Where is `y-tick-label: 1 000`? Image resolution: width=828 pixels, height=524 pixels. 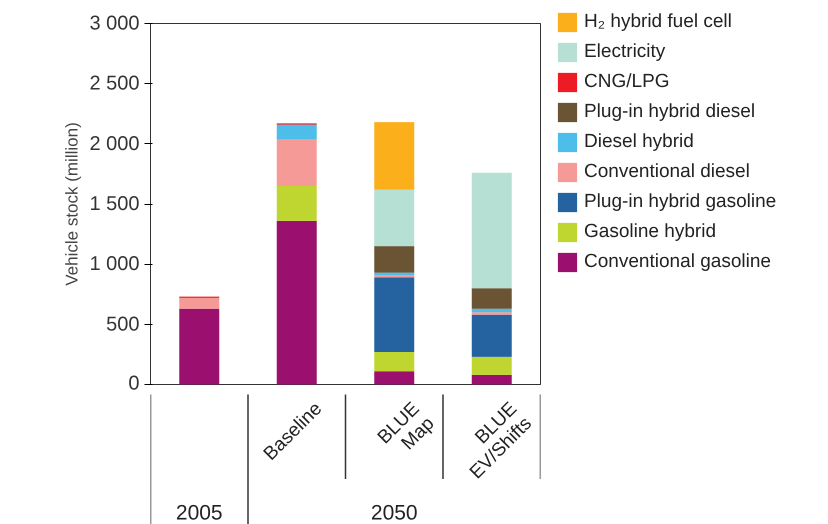
y-tick-label: 1 000 is located at coordinates (114, 264).